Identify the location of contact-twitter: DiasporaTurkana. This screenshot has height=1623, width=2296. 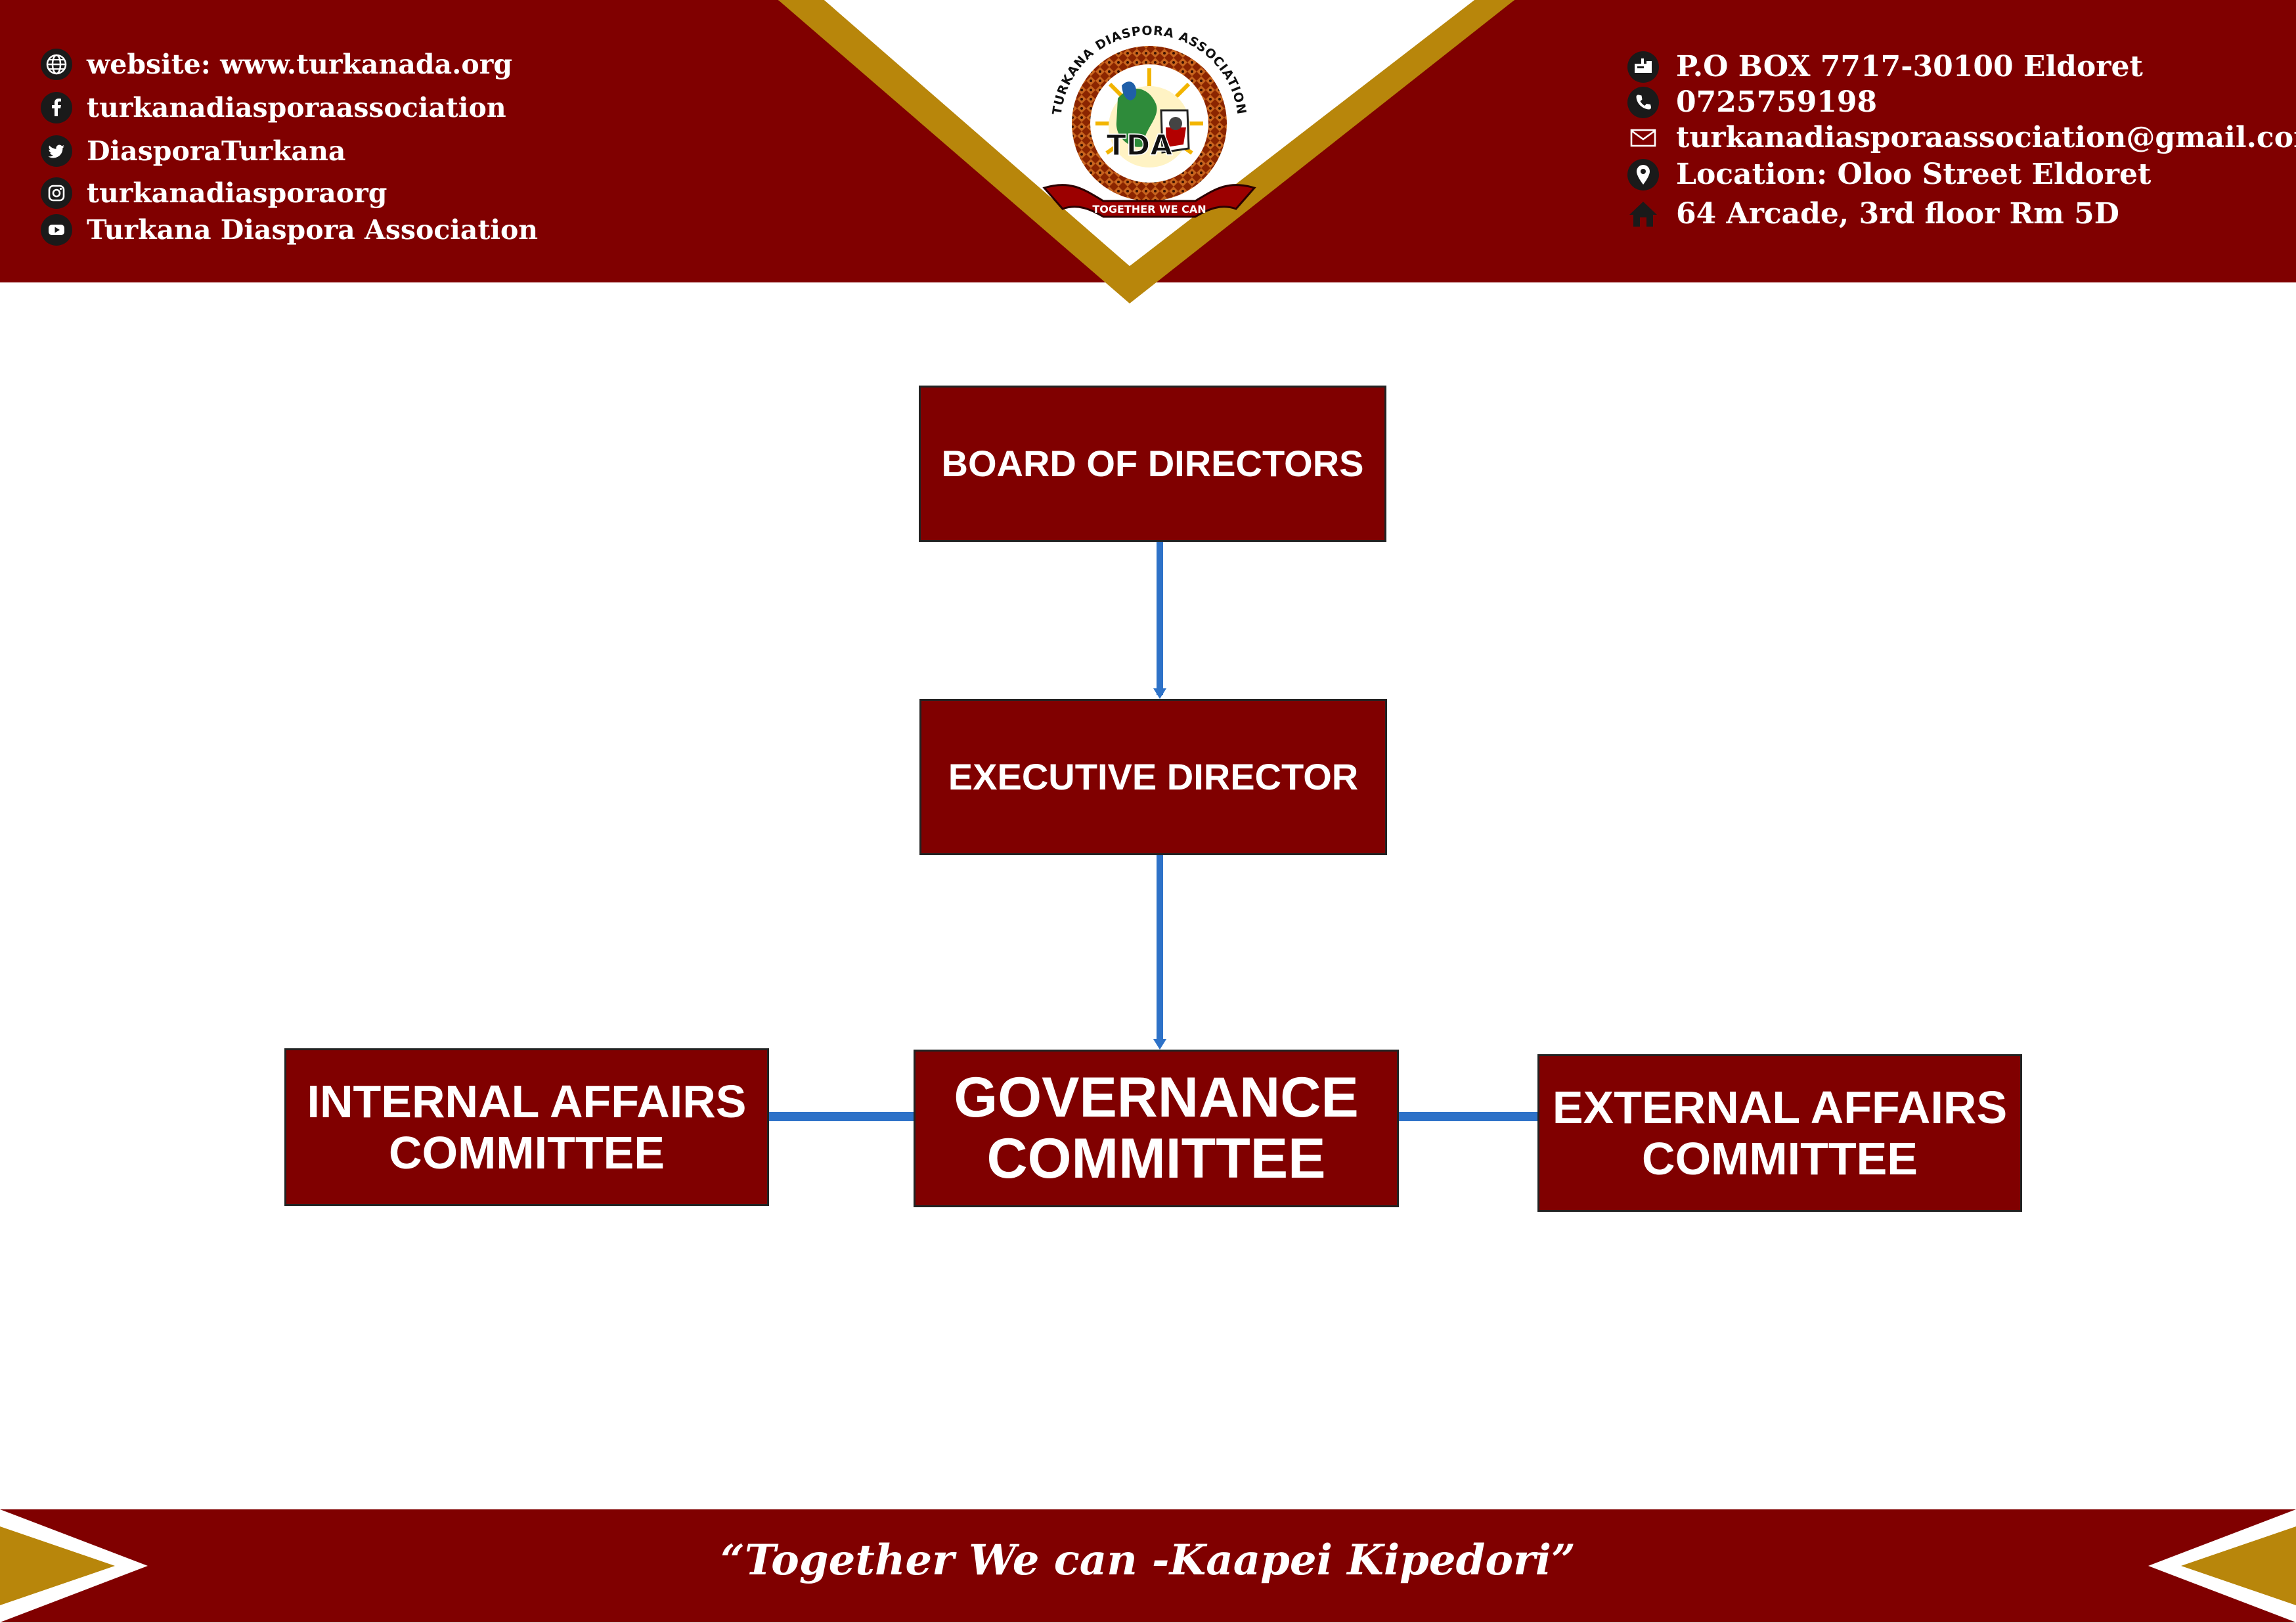
(193, 151).